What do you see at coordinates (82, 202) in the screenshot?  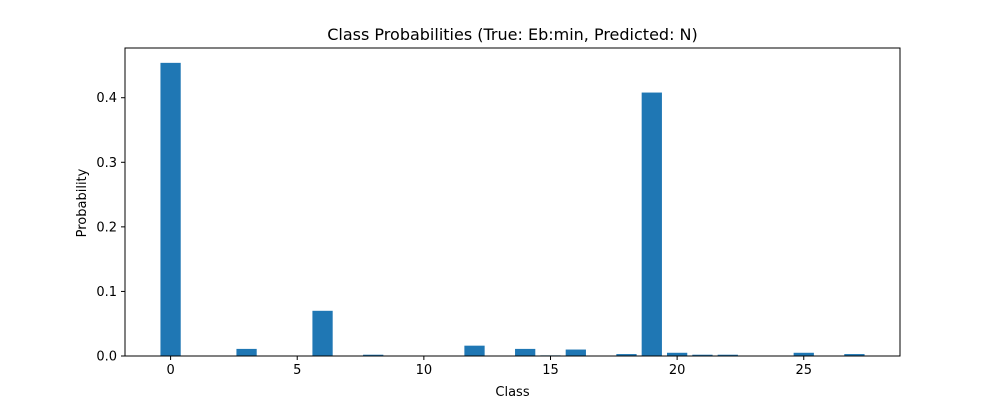 I see `y-axis-label: Probability` at bounding box center [82, 202].